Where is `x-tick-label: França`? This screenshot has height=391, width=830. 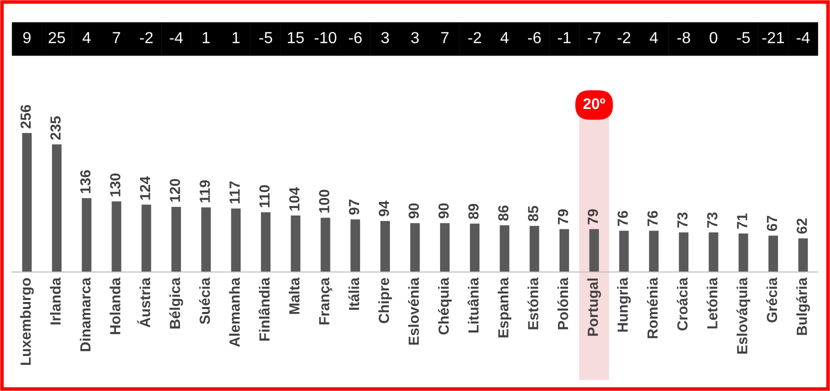 x-tick-label: França is located at coordinates (325, 300).